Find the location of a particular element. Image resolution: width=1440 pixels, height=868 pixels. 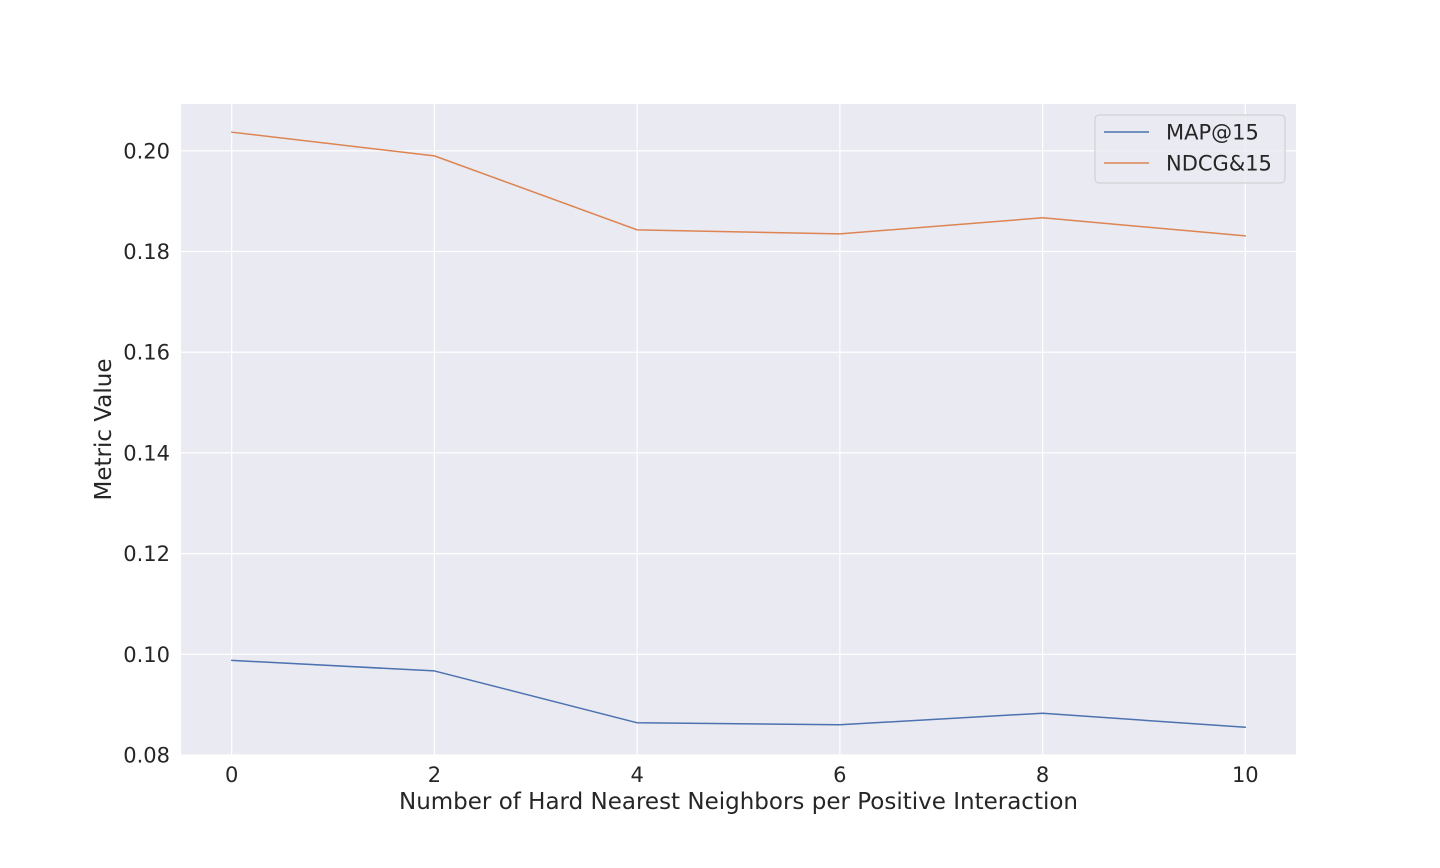

y-tick-label: 0.20 is located at coordinates (146, 151).